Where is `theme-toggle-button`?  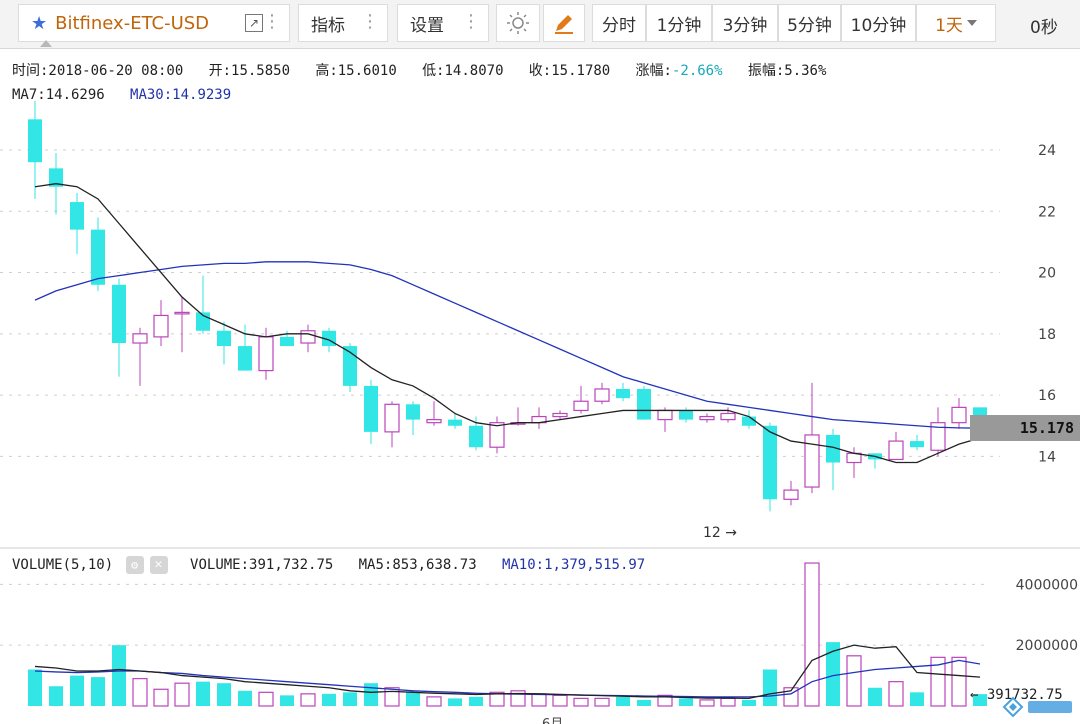
theme-toggle-button is located at coordinates (518, 23).